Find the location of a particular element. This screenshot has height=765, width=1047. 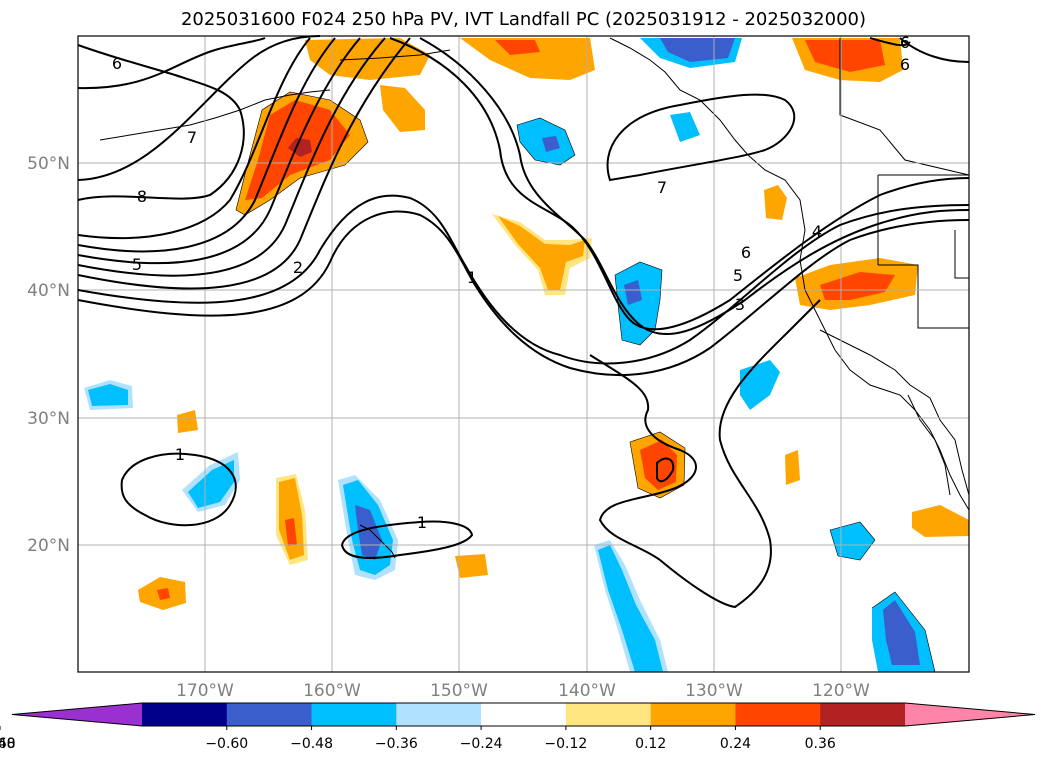

colorbar-extension-low is located at coordinates (77, 714).